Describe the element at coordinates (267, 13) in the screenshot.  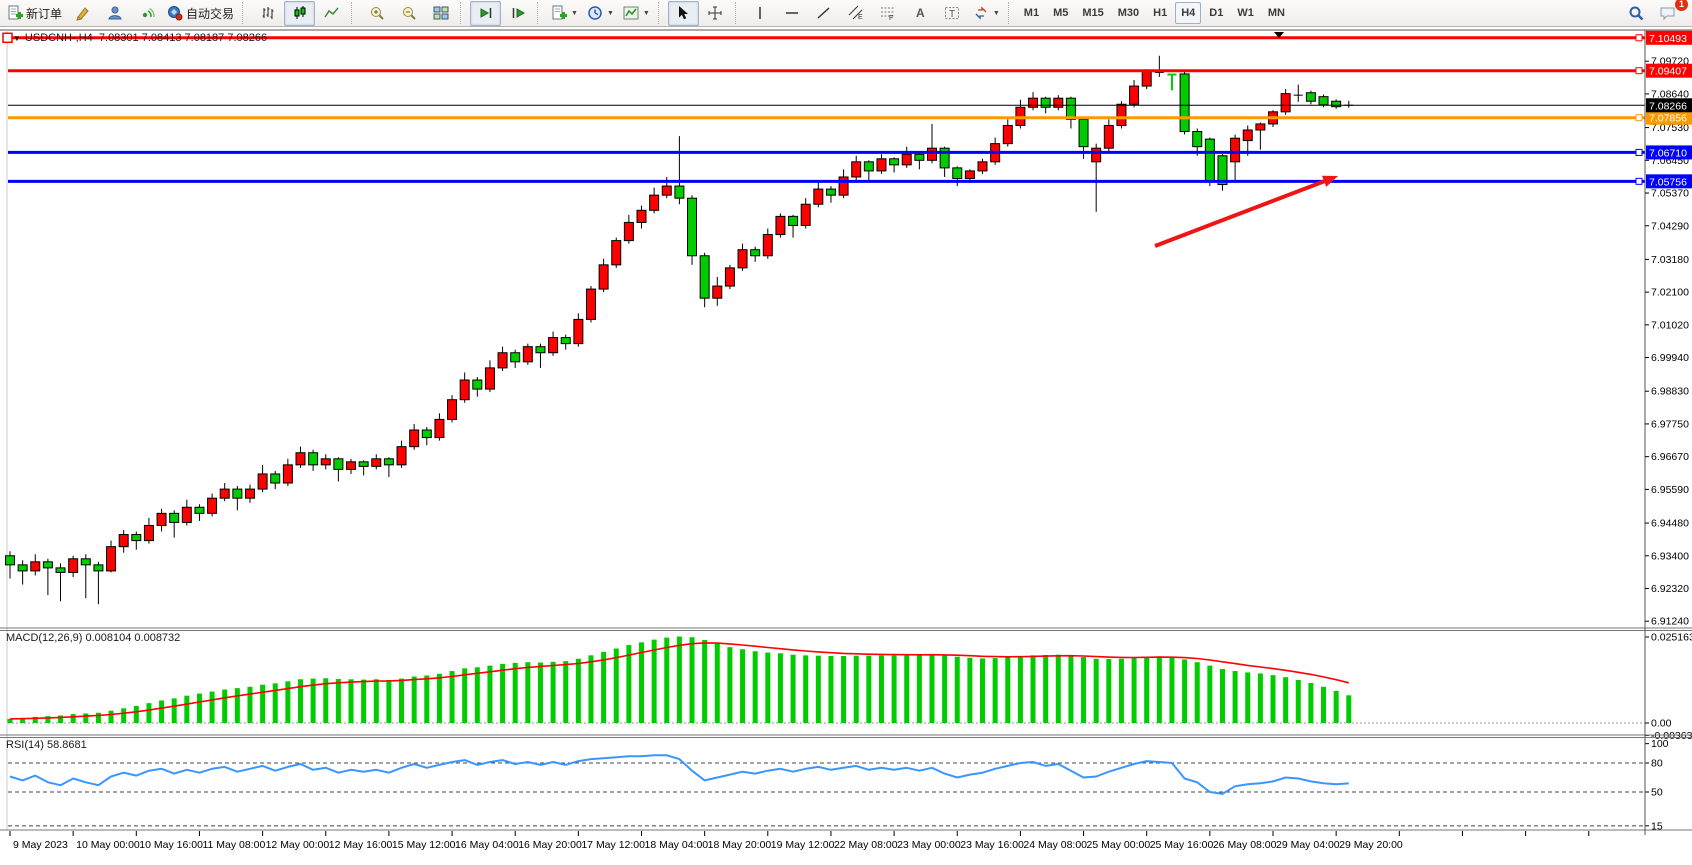
I see `bar-chart-button` at that location.